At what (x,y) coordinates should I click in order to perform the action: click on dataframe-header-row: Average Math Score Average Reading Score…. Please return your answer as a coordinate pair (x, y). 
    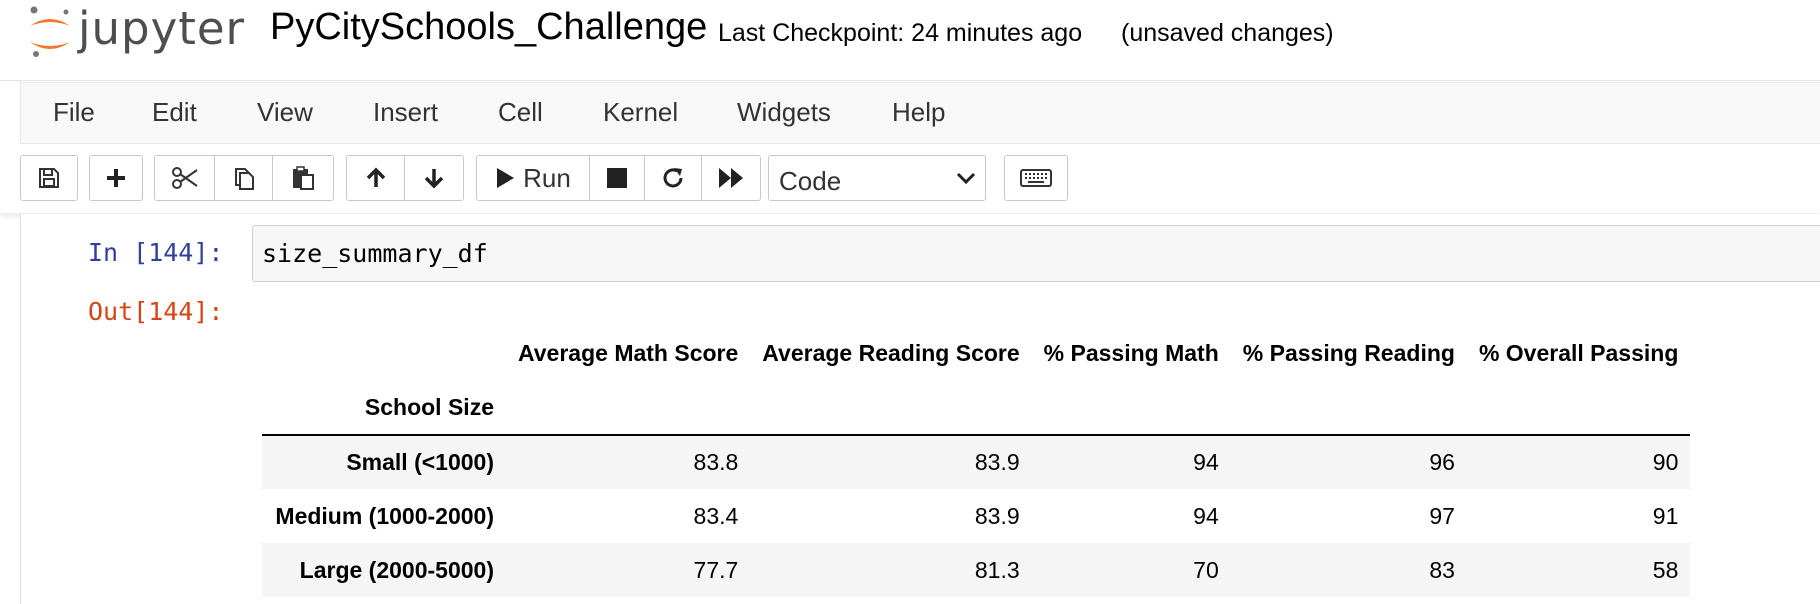
    Looking at the image, I should click on (976, 353).